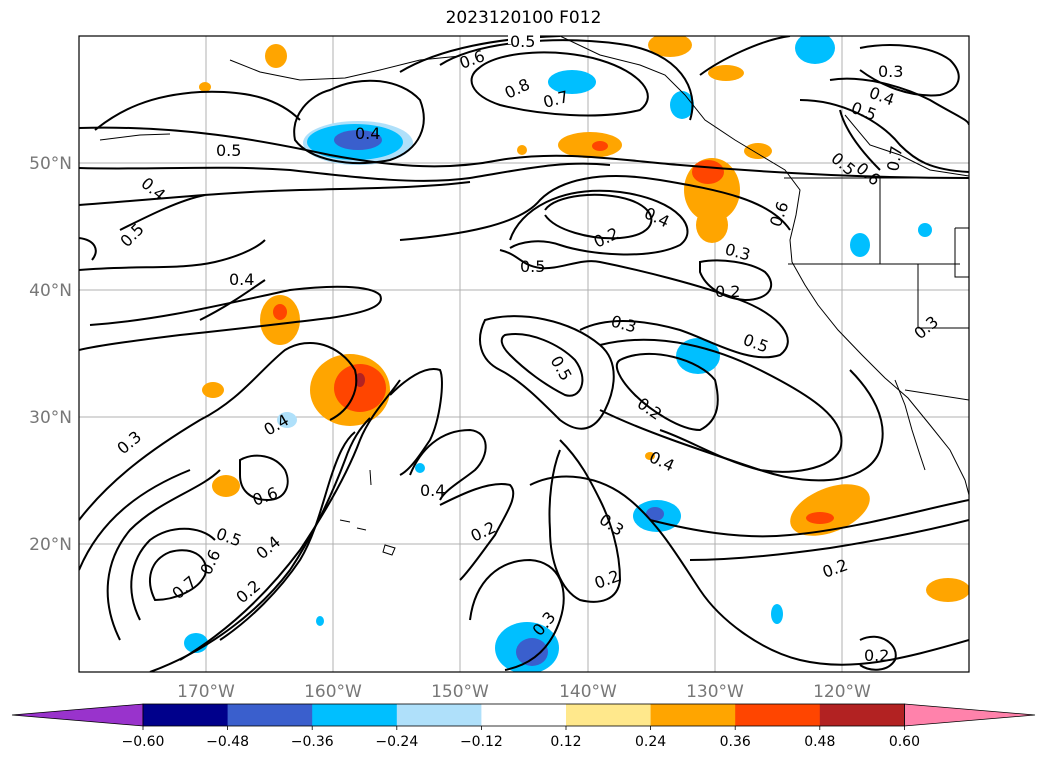  Describe the element at coordinates (970, 715) in the screenshot. I see `colorbar-extend-max` at that location.